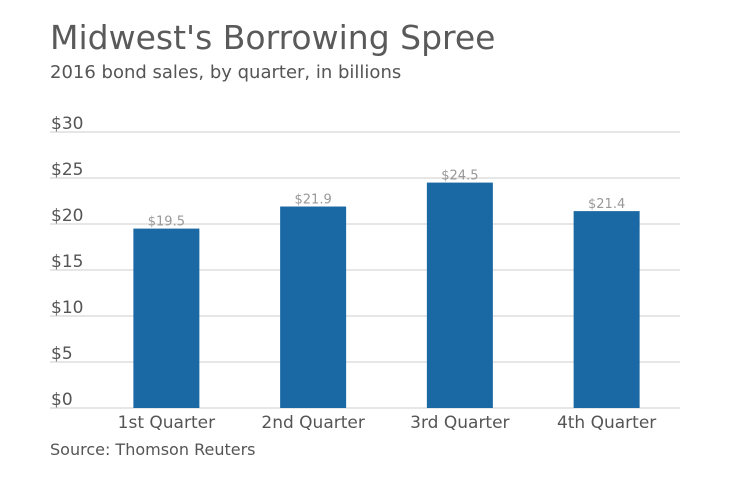 The width and height of the screenshot is (740, 482). Describe the element at coordinates (67, 308) in the screenshot. I see `y-tick-label-10: $10` at that location.